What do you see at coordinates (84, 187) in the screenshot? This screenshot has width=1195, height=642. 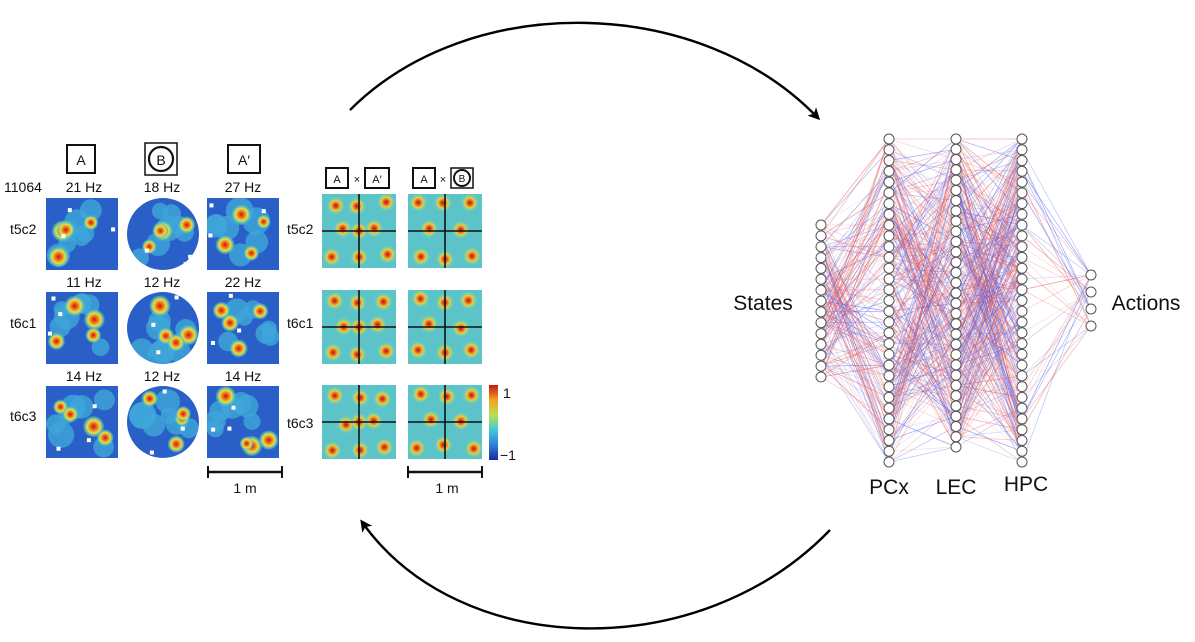 I see `rate-label: 21 Hz` at bounding box center [84, 187].